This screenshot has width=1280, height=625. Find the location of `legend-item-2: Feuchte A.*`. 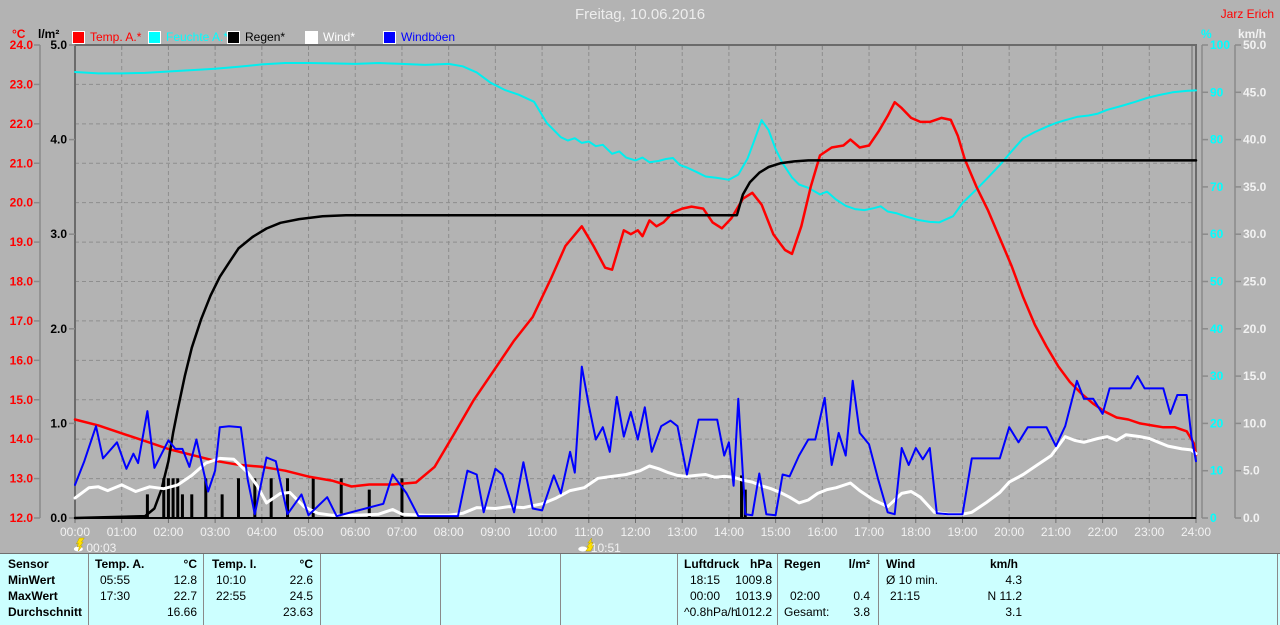

legend-item-2: Feuchte A.* is located at coordinates (188, 37).